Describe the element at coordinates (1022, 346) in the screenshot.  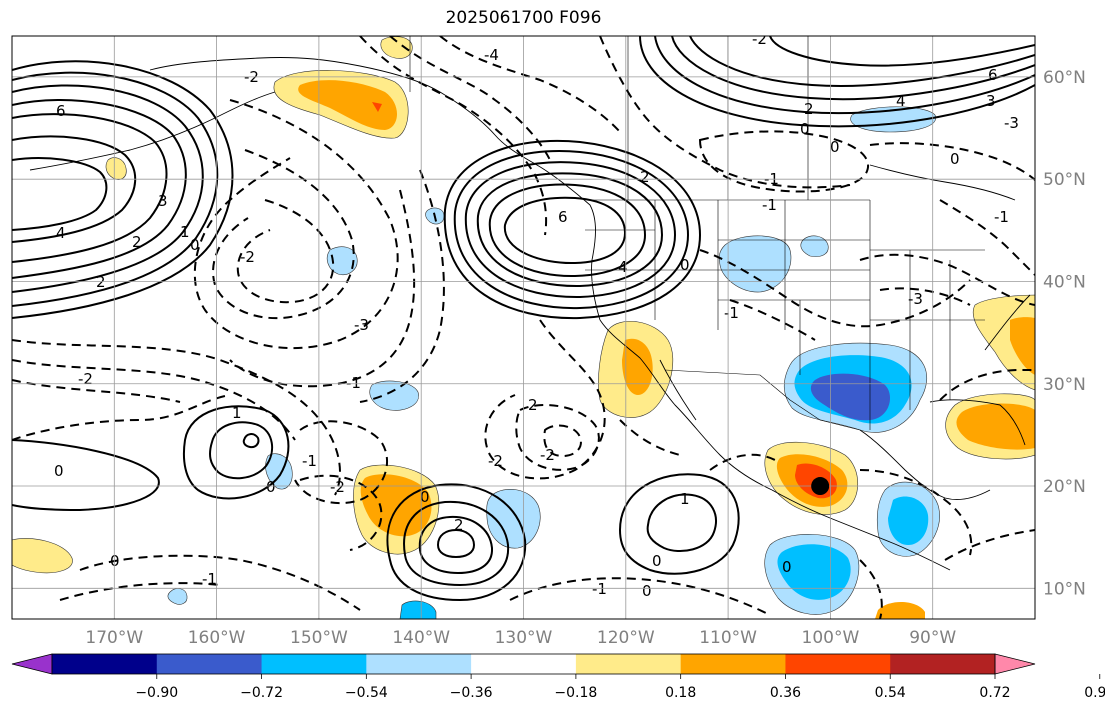
I see `anomaly-east-warmer` at that location.